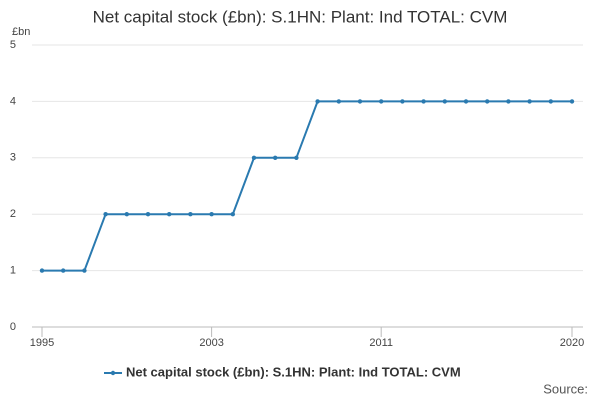 This screenshot has width=600, height=400. What do you see at coordinates (13, 101) in the screenshot?
I see `y-tick-label: 4` at bounding box center [13, 101].